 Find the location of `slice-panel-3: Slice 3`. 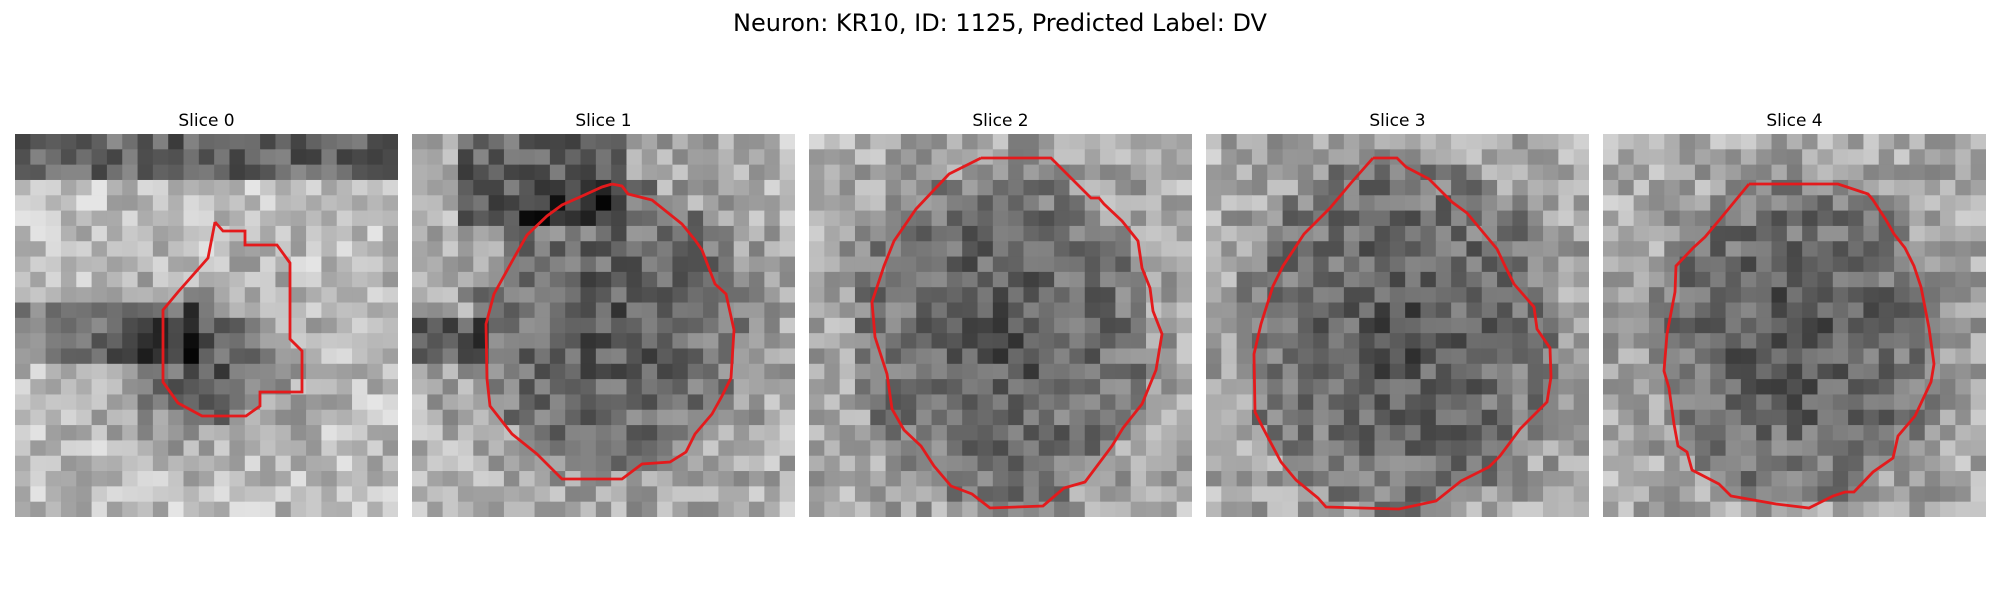

slice-panel-3: Slice 3 is located at coordinates (1397, 313).